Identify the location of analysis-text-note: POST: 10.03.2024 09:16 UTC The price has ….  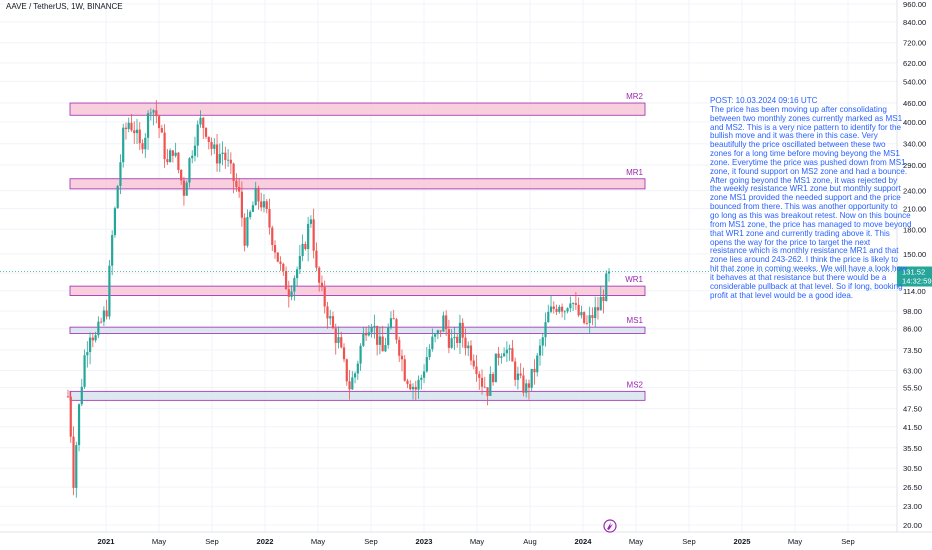
(811, 198).